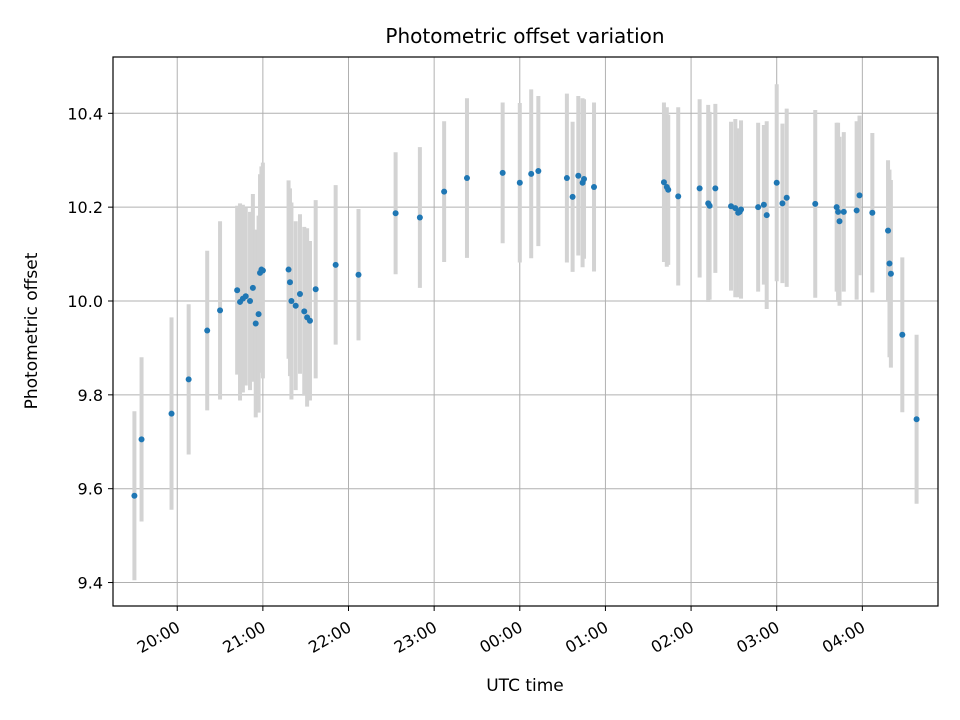 This screenshot has width=960, height=720. What do you see at coordinates (329, 637) in the screenshot?
I see `x-tick-label: 22:00` at bounding box center [329, 637].